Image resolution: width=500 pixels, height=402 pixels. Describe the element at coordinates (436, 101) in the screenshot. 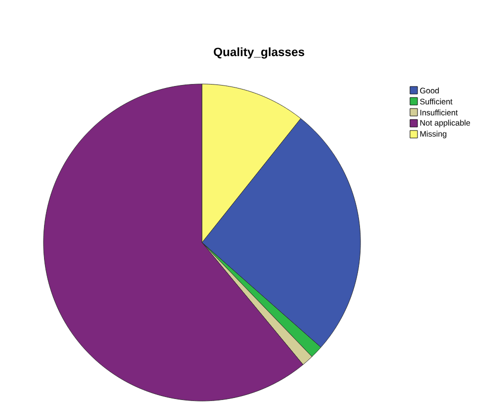

I see `legend-label: Sufficient` at that location.